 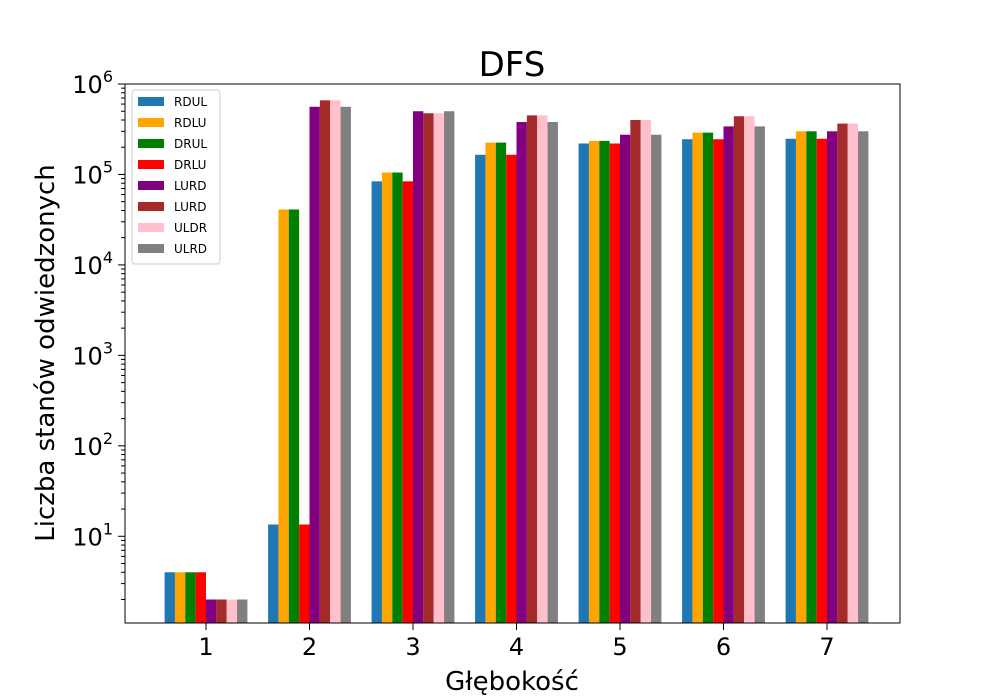 What do you see at coordinates (826, 647) in the screenshot?
I see `x-tick-label: 7` at bounding box center [826, 647].